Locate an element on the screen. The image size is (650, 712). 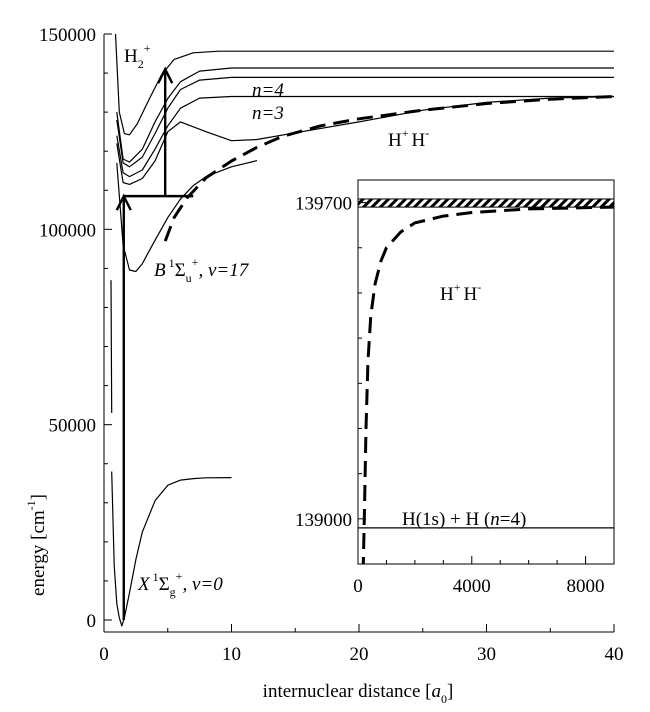
x-tick-label: 10 is located at coordinates (231, 654).